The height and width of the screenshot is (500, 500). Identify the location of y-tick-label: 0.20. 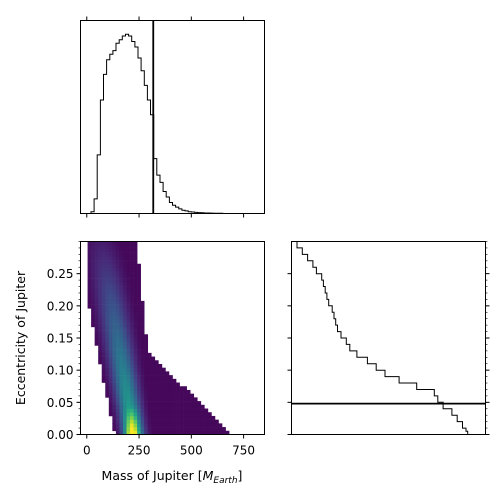
(60, 306).